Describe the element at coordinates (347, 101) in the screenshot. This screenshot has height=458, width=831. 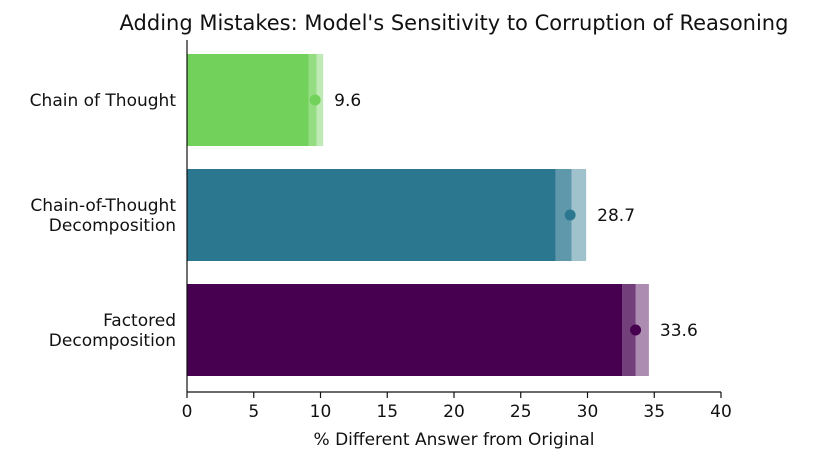
I see `value-label: 9.6` at that location.